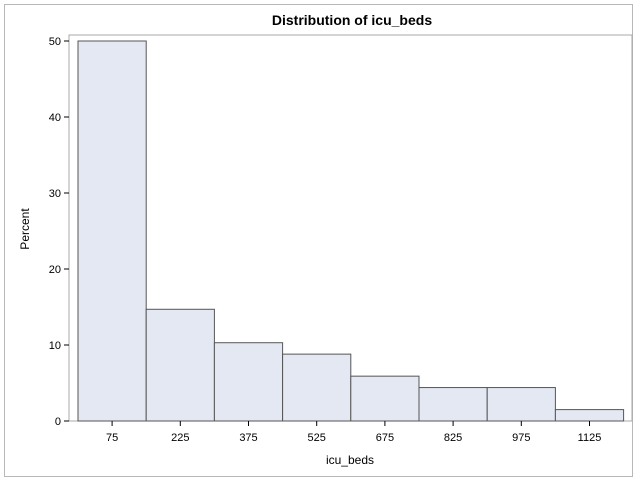  What do you see at coordinates (55, 42) in the screenshot?
I see `y-tick-label-50: 50` at bounding box center [55, 42].